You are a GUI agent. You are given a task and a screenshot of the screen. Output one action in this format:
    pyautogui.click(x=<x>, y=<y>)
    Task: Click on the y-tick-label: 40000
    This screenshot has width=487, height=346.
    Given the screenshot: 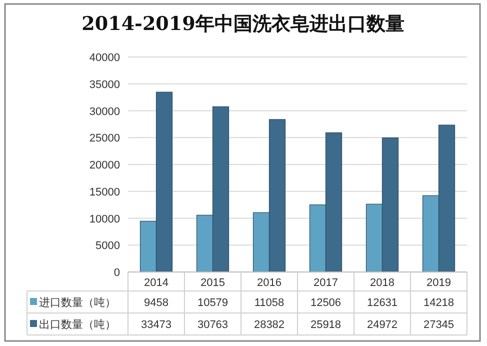 What is the action you would take?
    pyautogui.click(x=104, y=58)
    